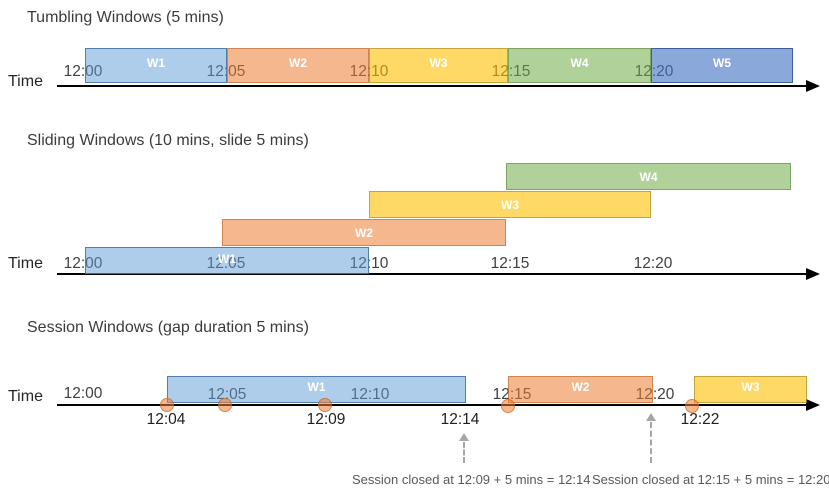  I want to click on sliding-section-title: Sliding Windows (10 mins, slide 5 mins), so click(168, 140).